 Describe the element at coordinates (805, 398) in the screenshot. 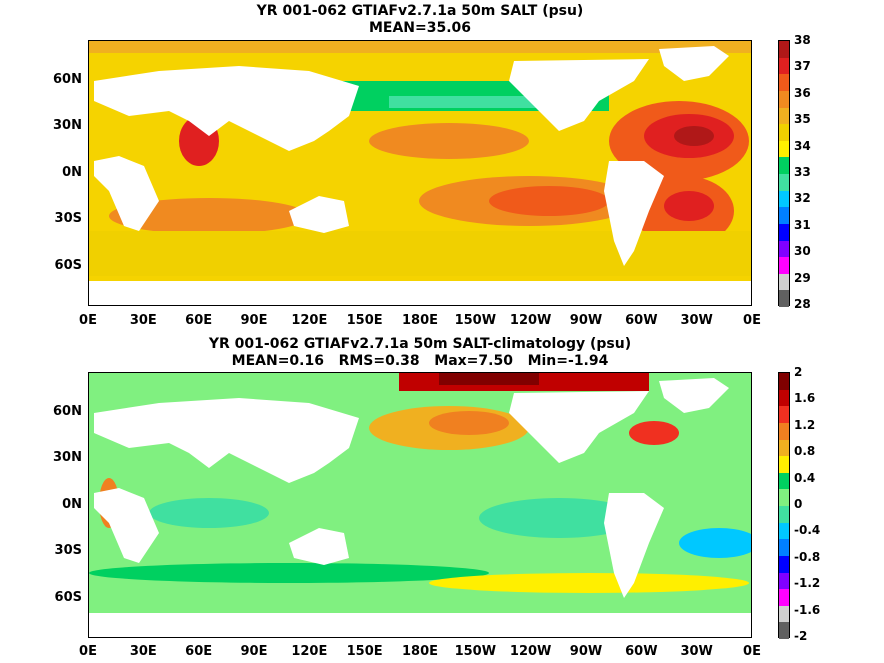

I see `colorbar-label: 1.6` at that location.